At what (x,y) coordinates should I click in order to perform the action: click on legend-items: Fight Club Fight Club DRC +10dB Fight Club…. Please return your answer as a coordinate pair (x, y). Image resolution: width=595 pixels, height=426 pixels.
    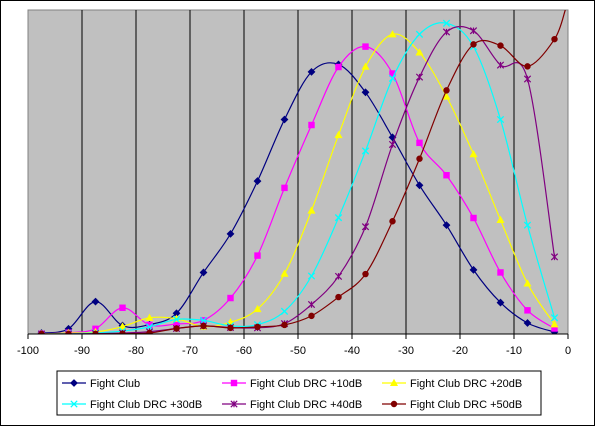
    Looking at the image, I should click on (292, 394).